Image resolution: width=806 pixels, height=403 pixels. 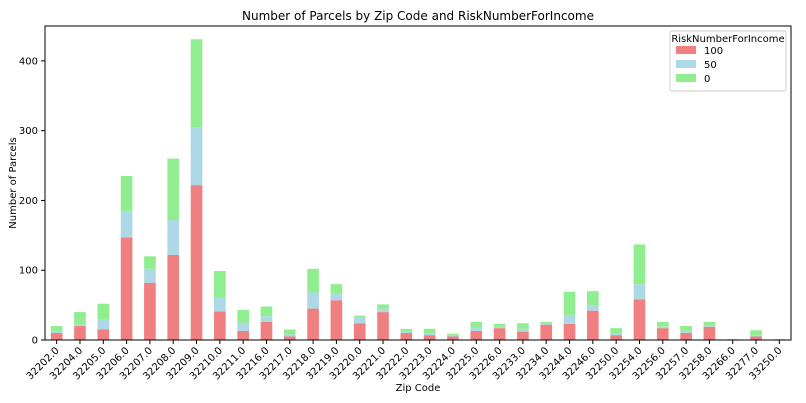 I want to click on bar-segment-32244.0-series-50, so click(x=569, y=319).